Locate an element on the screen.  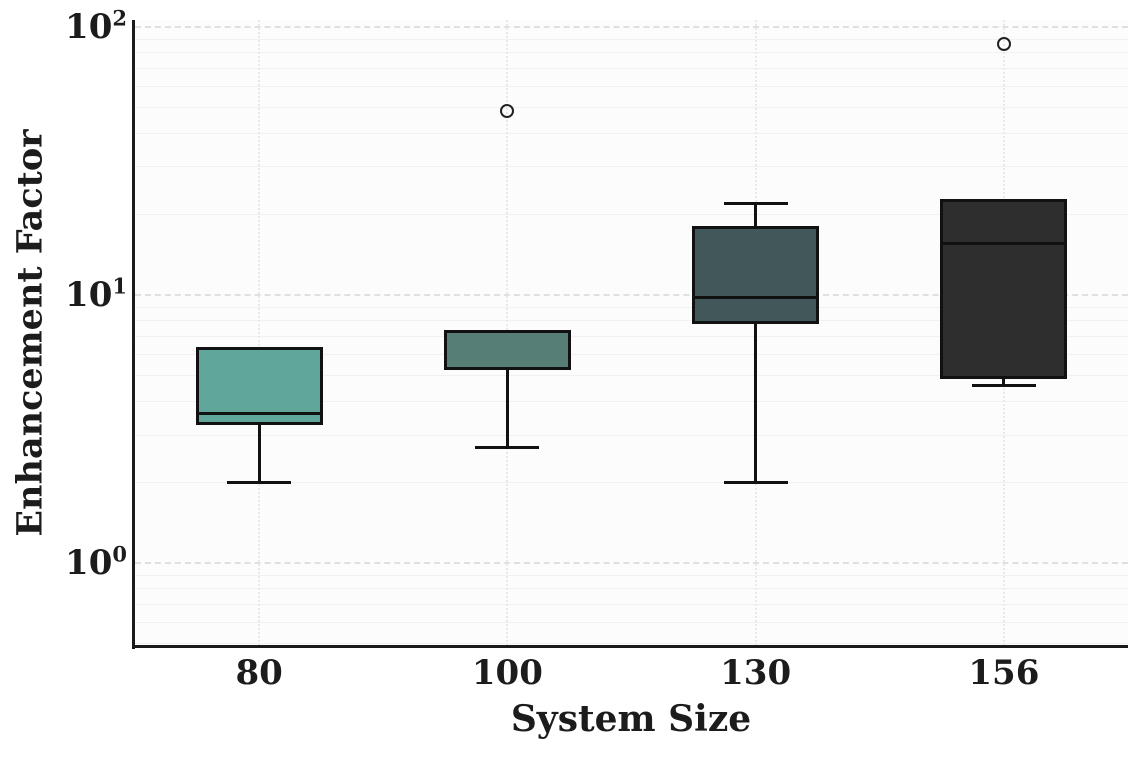
y-tick-exponent: 1 is located at coordinates (119, 286).